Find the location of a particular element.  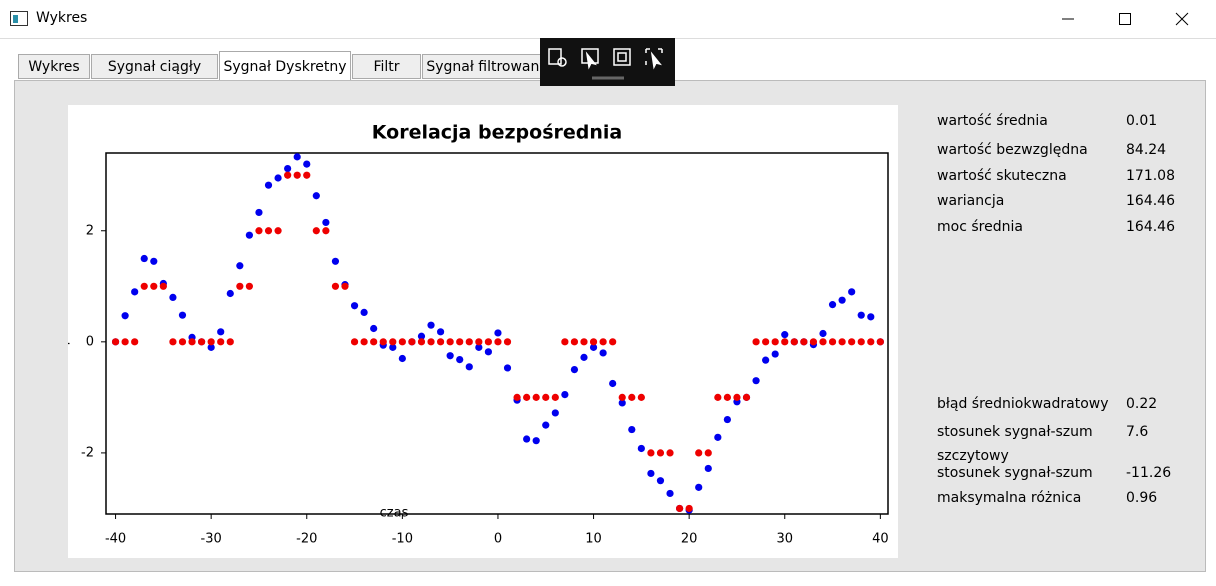

x-tick-label: -30 is located at coordinates (211, 539).